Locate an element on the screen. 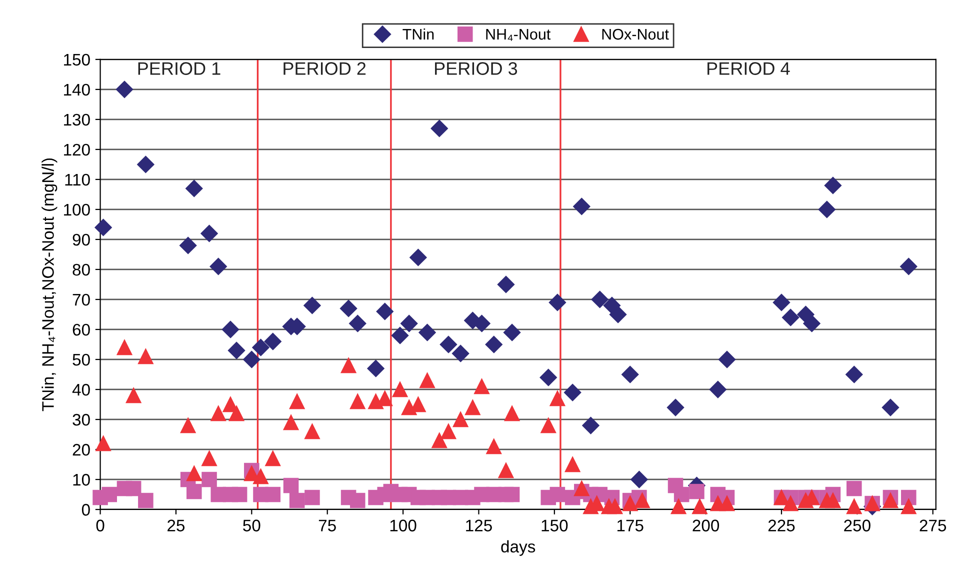 The height and width of the screenshot is (577, 955). y-tick-label: 130 is located at coordinates (77, 120).